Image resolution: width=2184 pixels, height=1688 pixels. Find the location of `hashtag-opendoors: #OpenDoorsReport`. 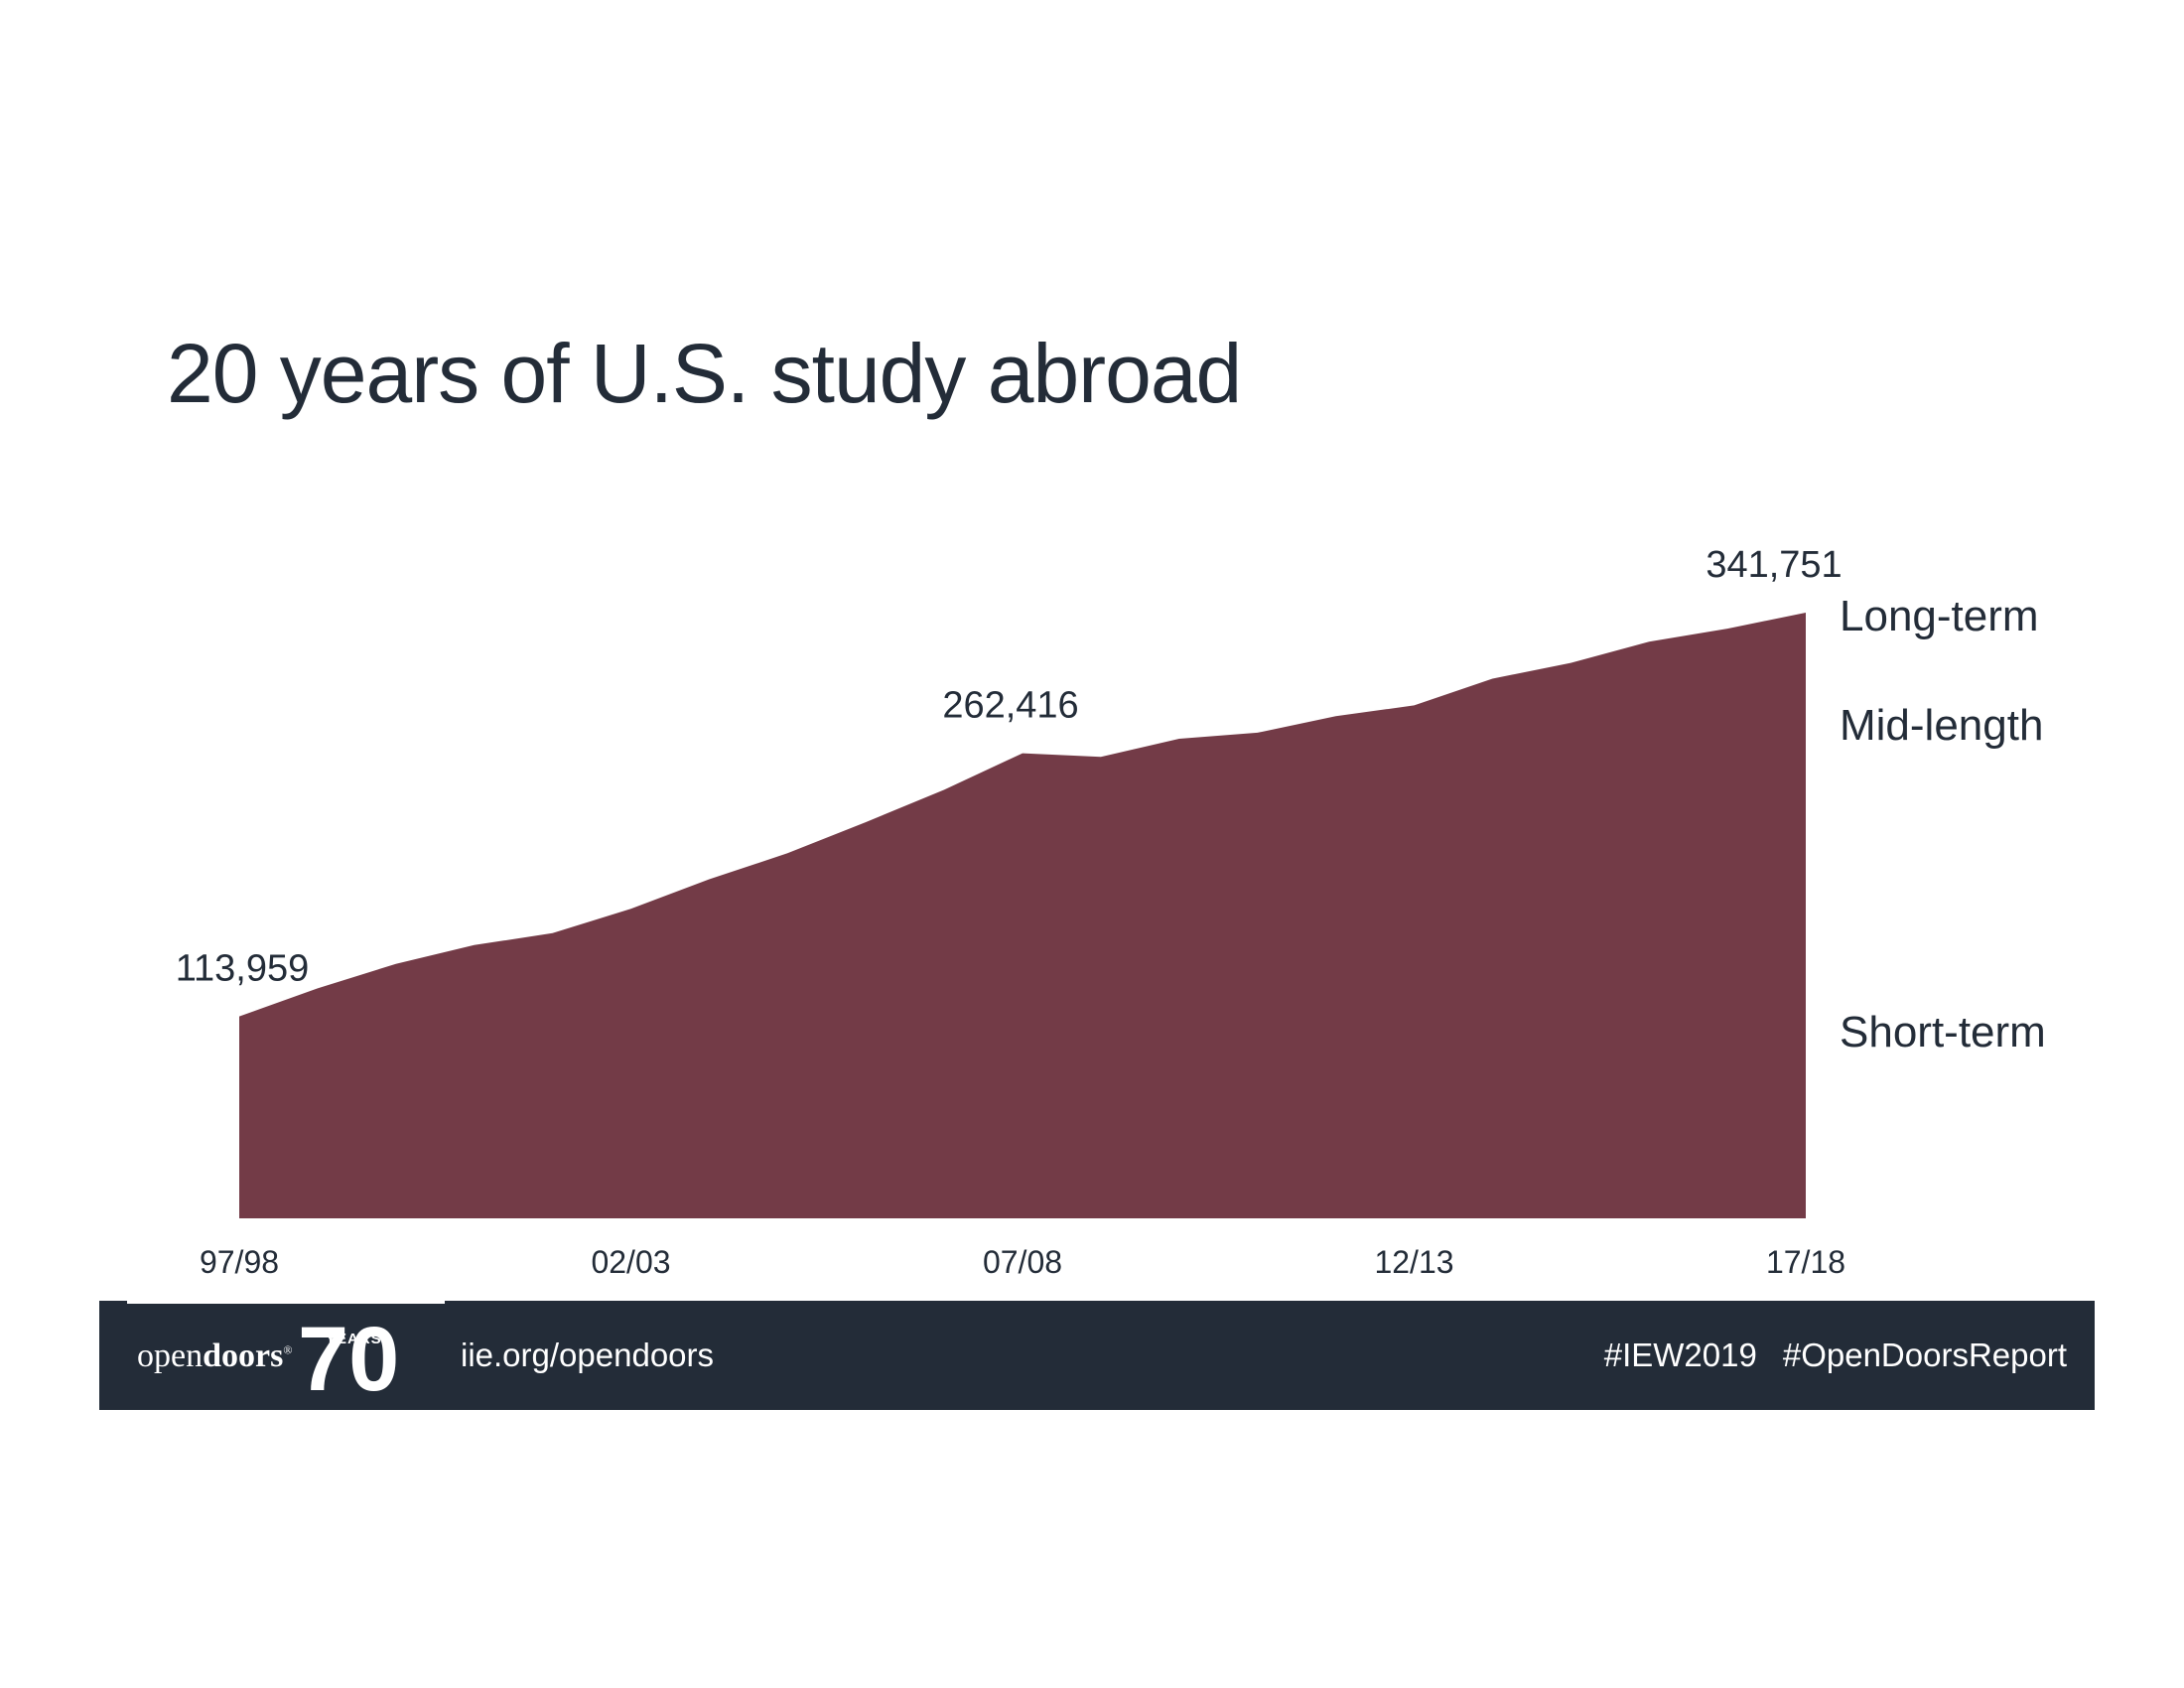

hashtag-opendoors: #OpenDoorsReport is located at coordinates (1924, 1354).